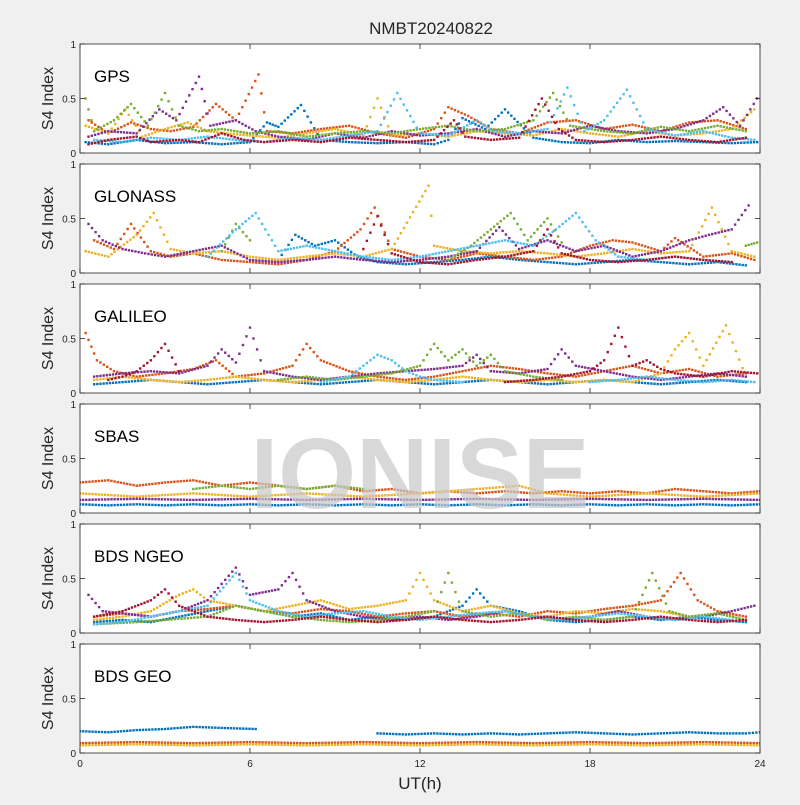  What do you see at coordinates (73, 514) in the screenshot?
I see `y-tick-label: 0` at bounding box center [73, 514].